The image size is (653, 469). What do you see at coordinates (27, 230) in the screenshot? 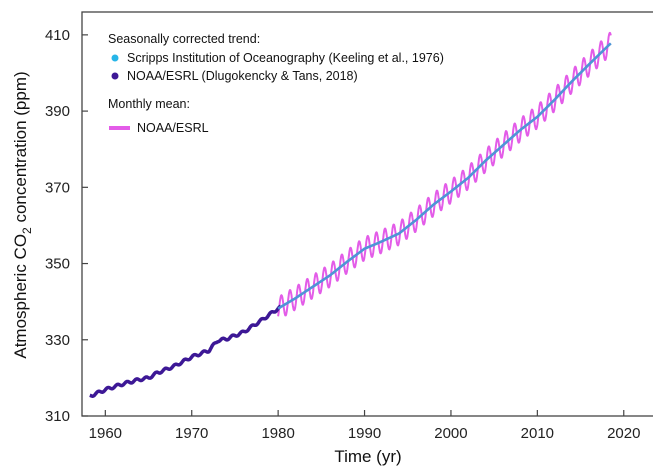
I see `y-label-subscript: 2` at bounding box center [27, 230].